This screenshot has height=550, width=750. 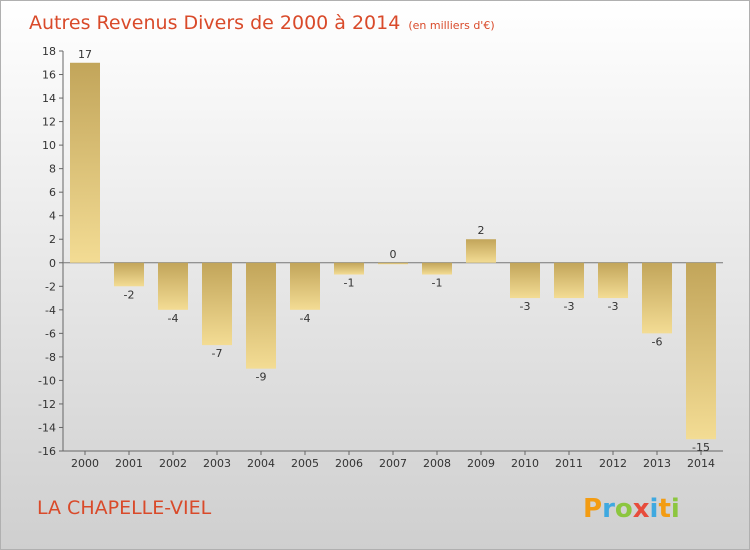 I want to click on bar-2006, so click(x=349, y=268).